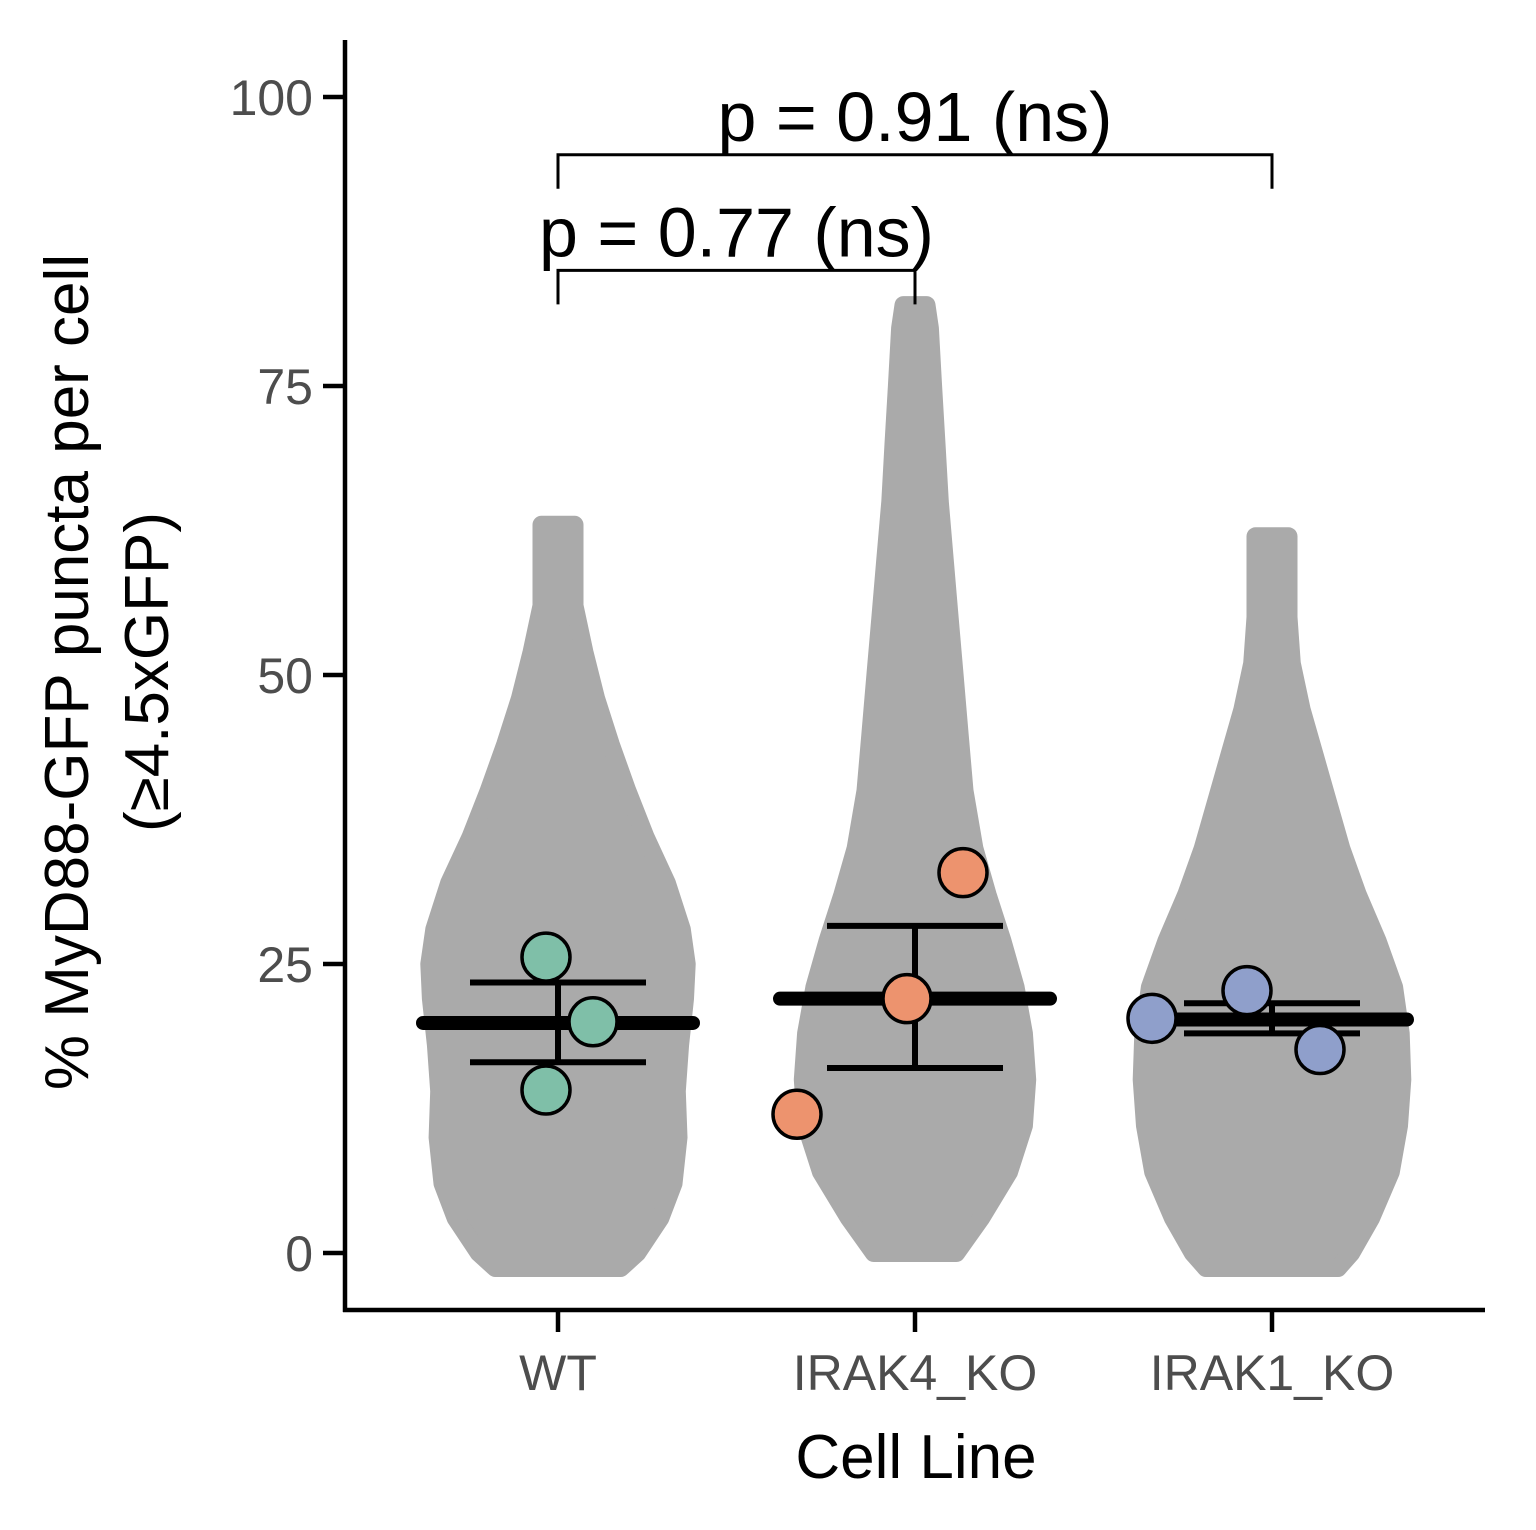 The width and height of the screenshot is (1536, 1530). I want to click on violin-WT, so click(558, 896).